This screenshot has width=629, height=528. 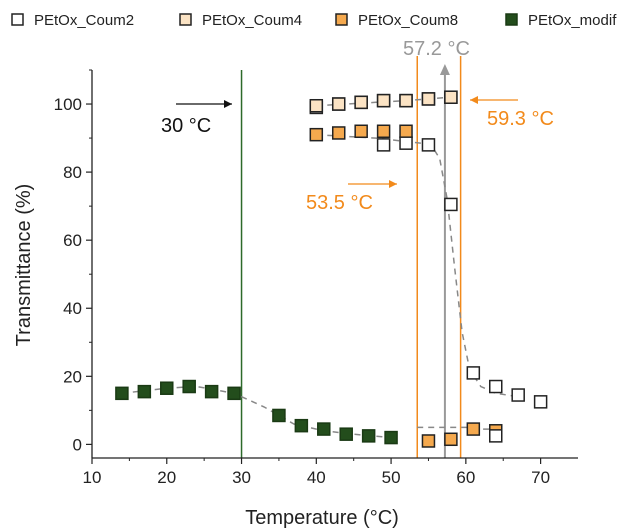 What do you see at coordinates (84, 20) in the screenshot?
I see `legend-label: PEtOx_Coum2` at bounding box center [84, 20].